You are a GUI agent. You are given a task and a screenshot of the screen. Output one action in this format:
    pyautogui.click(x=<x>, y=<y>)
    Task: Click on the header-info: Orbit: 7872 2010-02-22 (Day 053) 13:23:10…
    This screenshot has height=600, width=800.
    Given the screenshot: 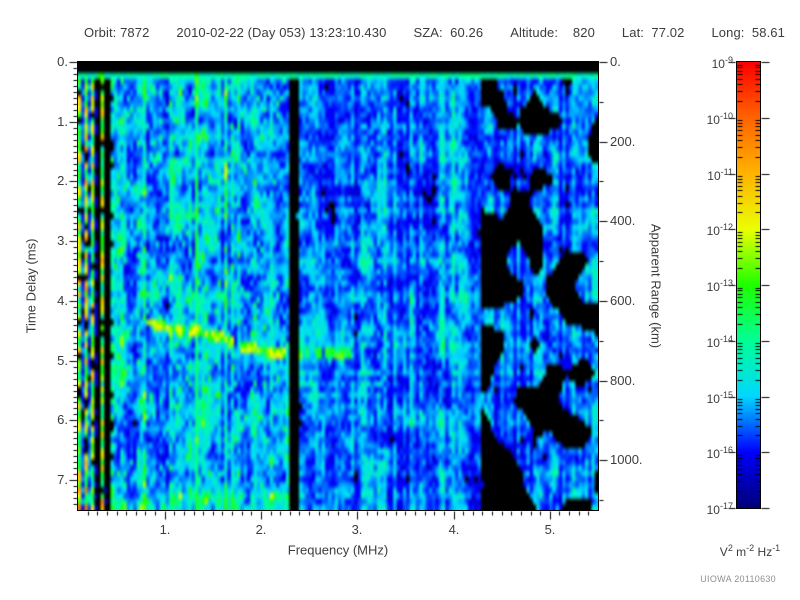 What is the action you would take?
    pyautogui.click(x=434, y=32)
    